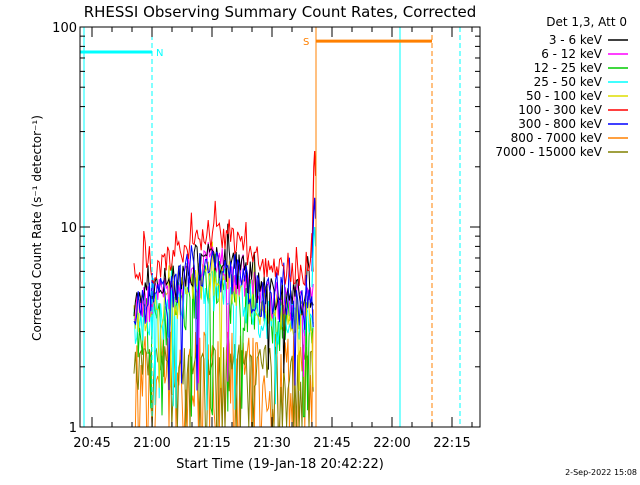  Describe the element at coordinates (151, 443) in the screenshot. I see `x-tick-label: 21:00` at that location.